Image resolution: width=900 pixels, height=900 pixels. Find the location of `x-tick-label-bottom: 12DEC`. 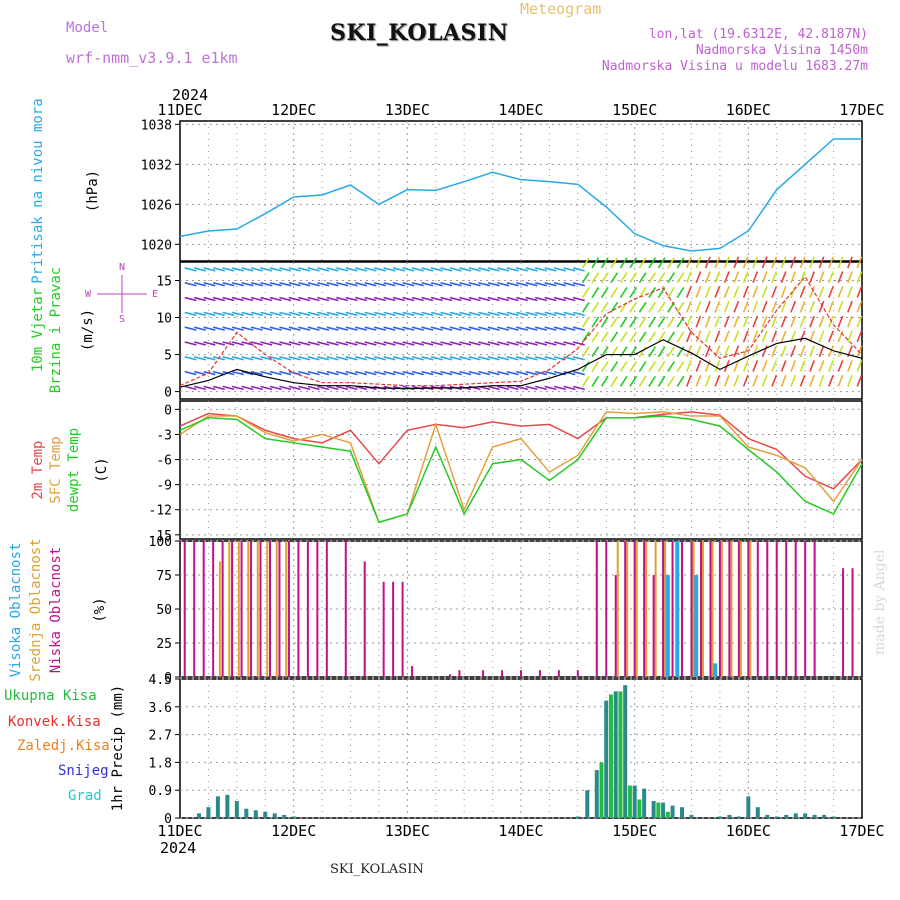

x-tick-label-bottom: 12DEC is located at coordinates (293, 831).